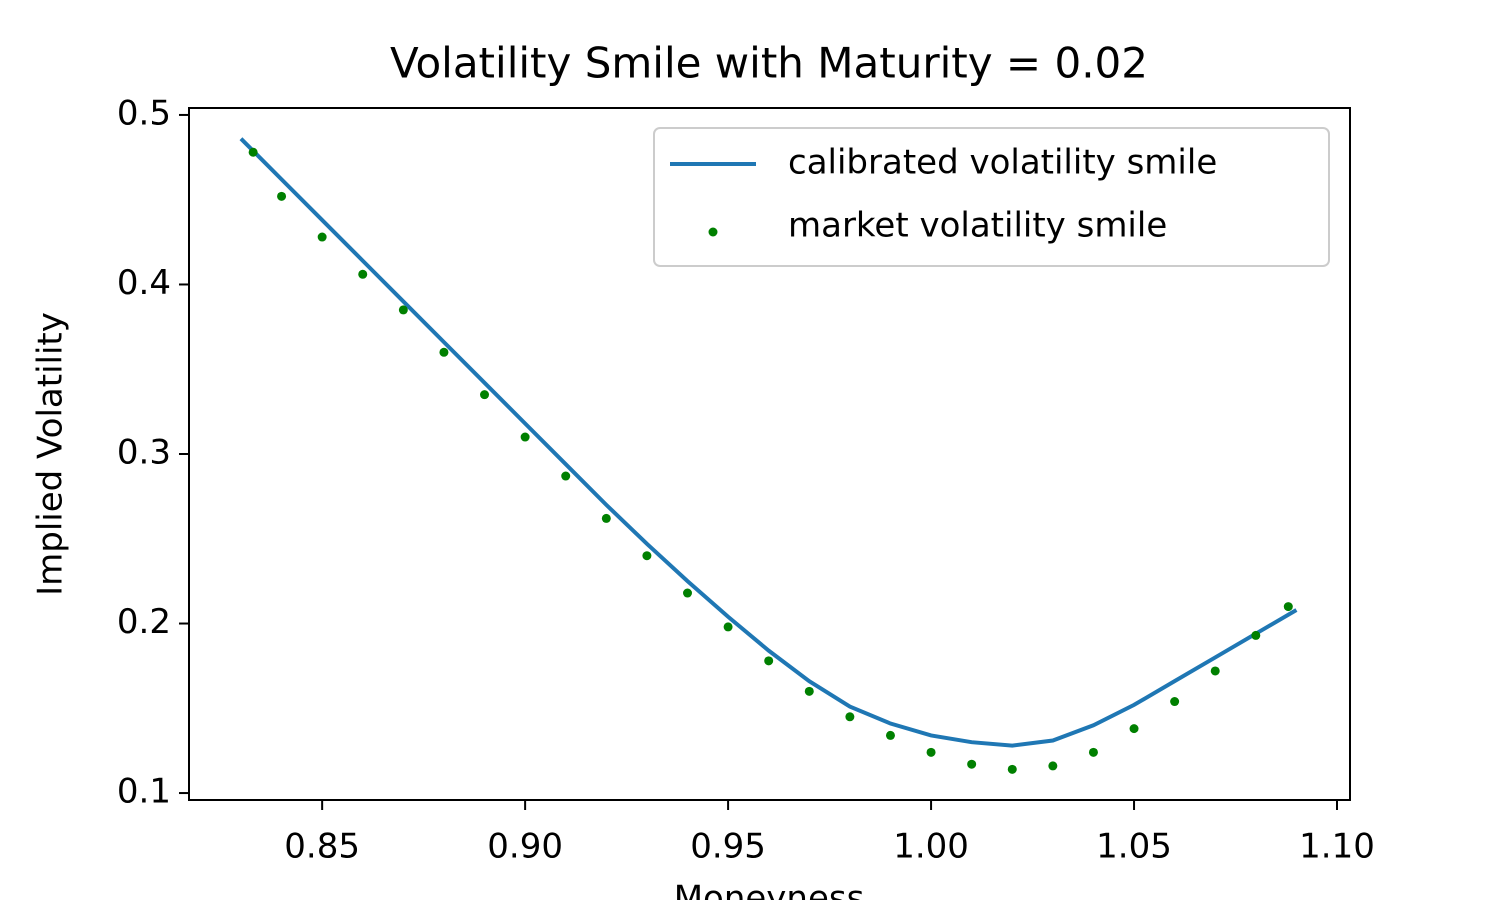 This screenshot has height=900, width=1500. I want to click on x-tick-label: 1.05, so click(1134, 847).